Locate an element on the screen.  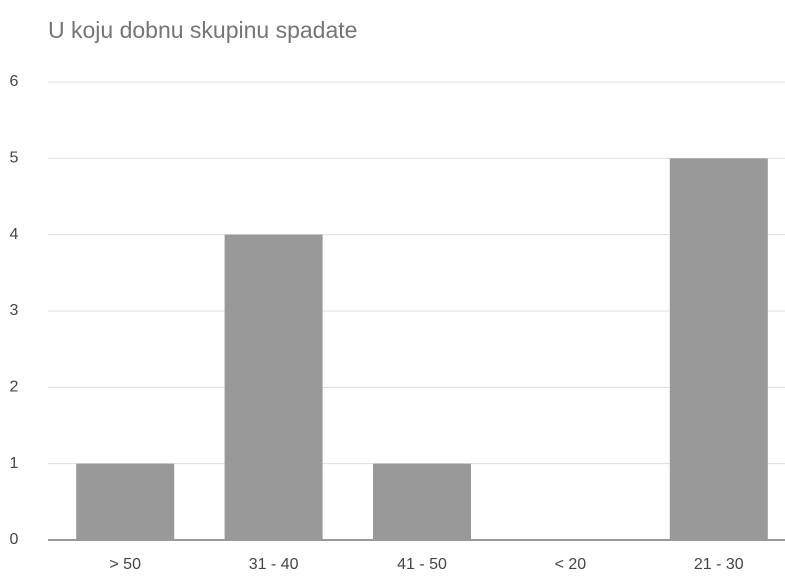
x-tick-label: 21 - 30 is located at coordinates (719, 564).